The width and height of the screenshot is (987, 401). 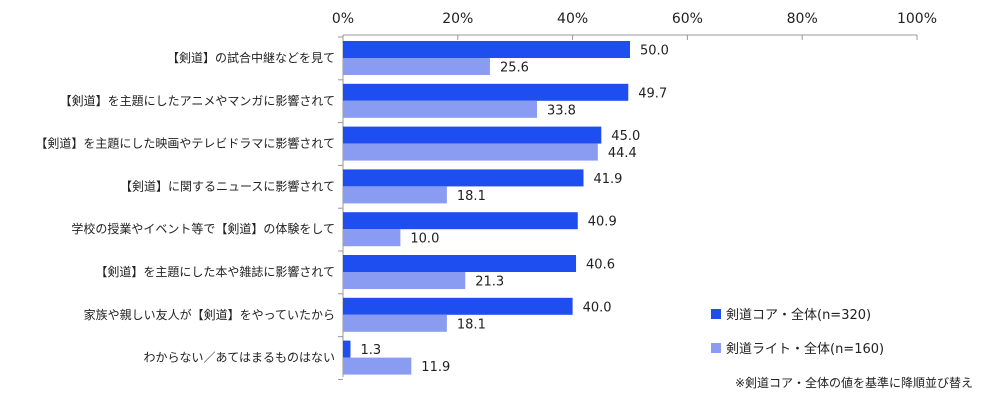 I want to click on data-label: 40.9, so click(x=602, y=222).